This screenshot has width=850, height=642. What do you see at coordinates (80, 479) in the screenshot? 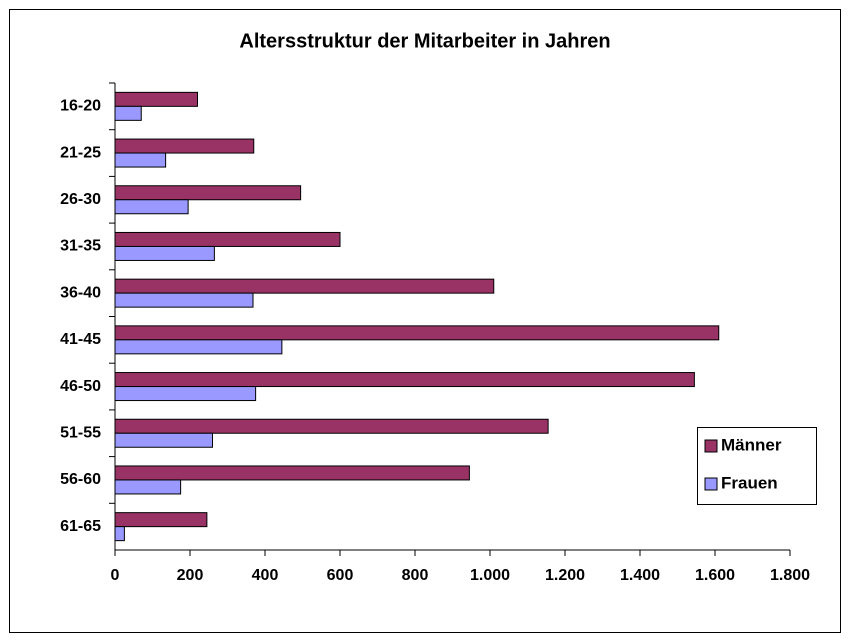
I see `y-tick-label: 56-60` at bounding box center [80, 479].